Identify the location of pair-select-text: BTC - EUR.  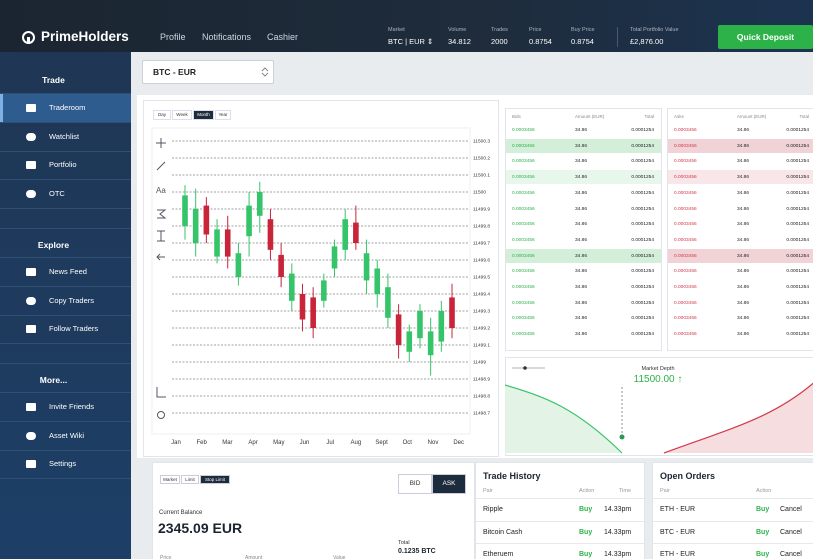
(174, 72).